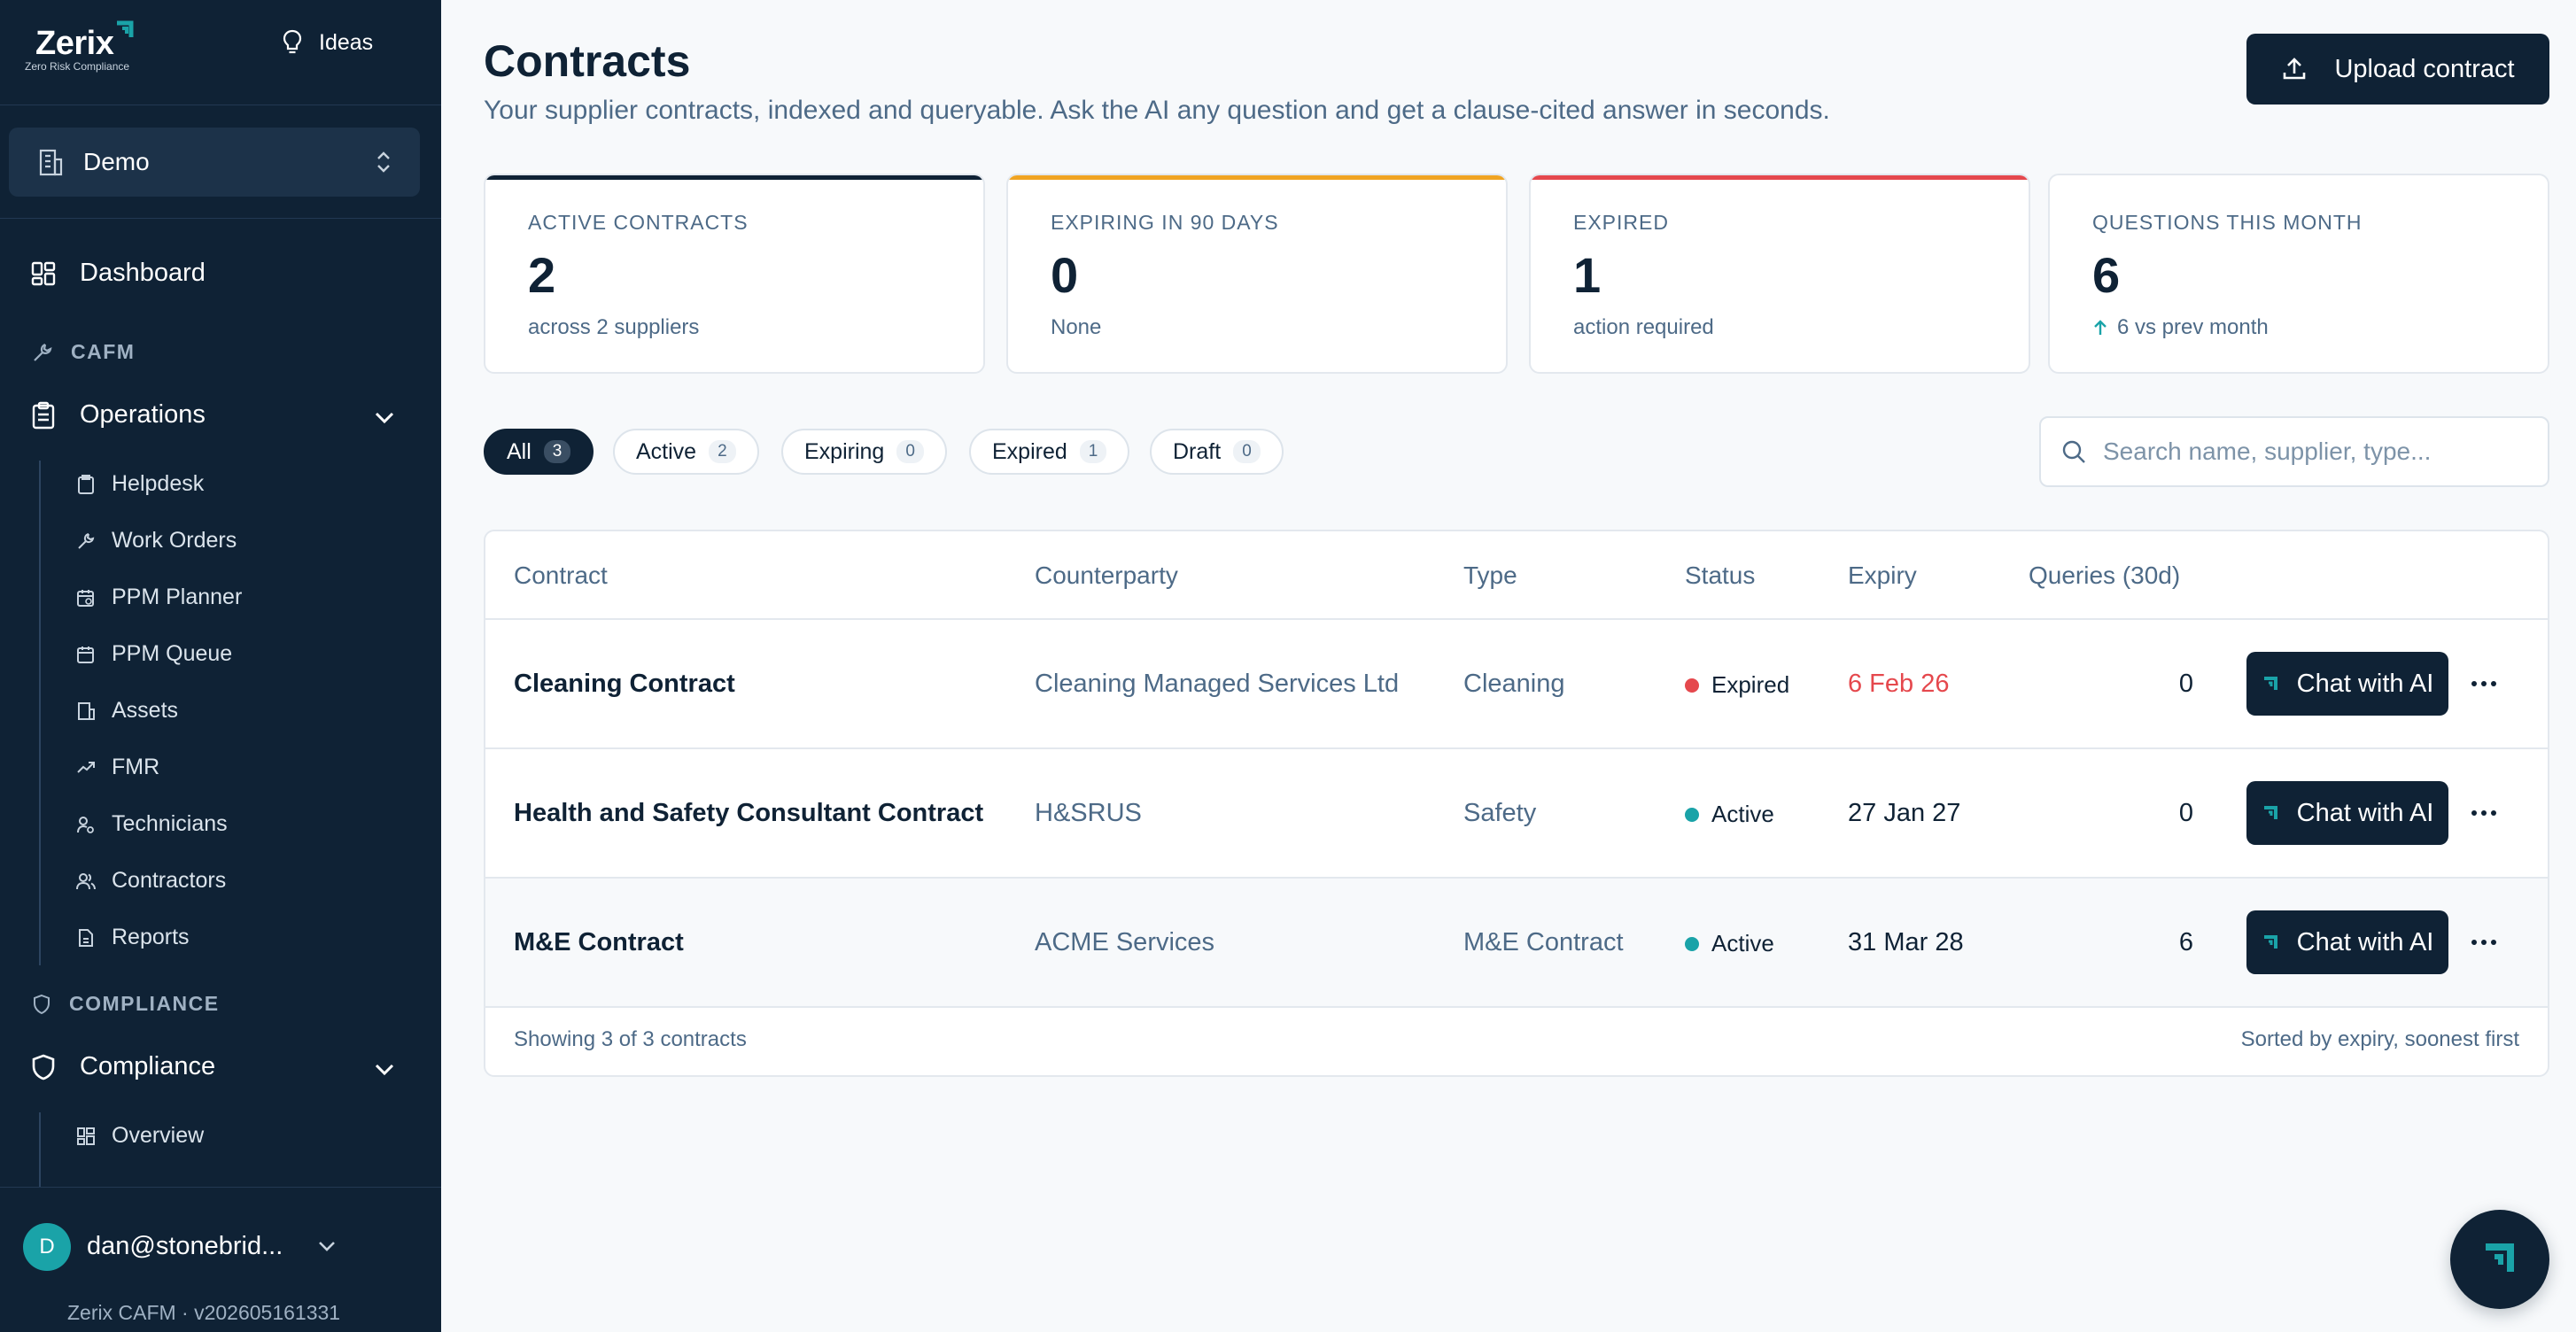 This screenshot has width=2576, height=1332. I want to click on ai-assistant-fab, so click(2499, 1259).